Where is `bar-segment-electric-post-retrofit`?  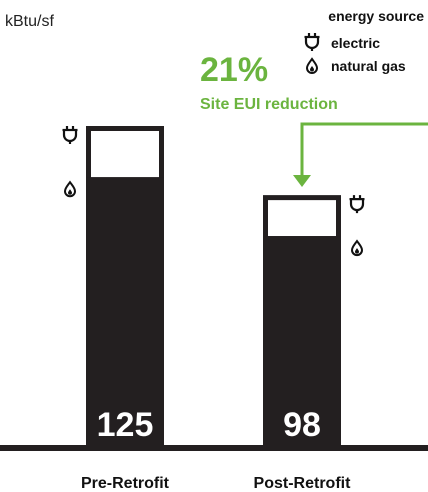
bar-segment-electric-post-retrofit is located at coordinates (302, 218).